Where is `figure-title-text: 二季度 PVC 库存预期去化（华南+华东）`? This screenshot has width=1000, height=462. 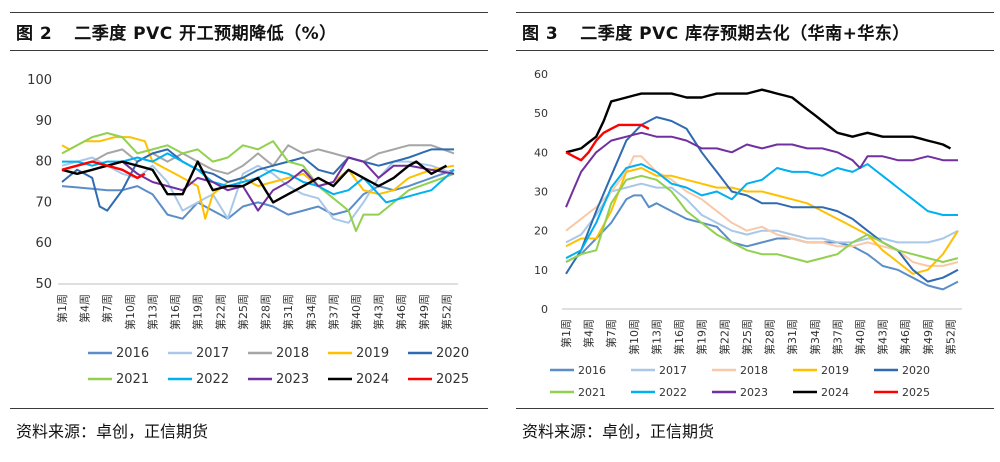 figure-title-text: 二季度 PVC 库存预期去化（华南+华东） is located at coordinates (745, 34).